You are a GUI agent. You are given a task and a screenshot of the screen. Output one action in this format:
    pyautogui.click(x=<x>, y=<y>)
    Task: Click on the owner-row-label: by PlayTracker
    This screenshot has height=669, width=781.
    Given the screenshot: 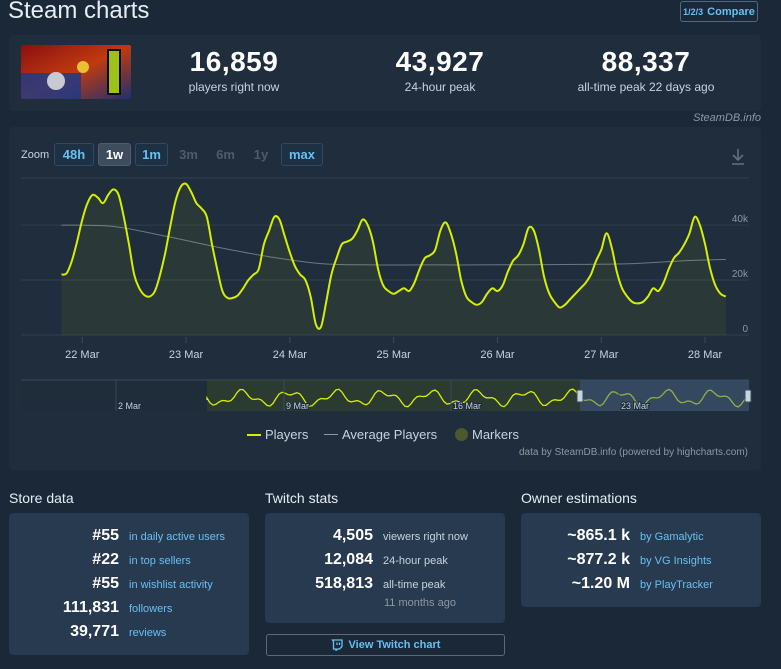 What is the action you would take?
    pyautogui.click(x=676, y=585)
    